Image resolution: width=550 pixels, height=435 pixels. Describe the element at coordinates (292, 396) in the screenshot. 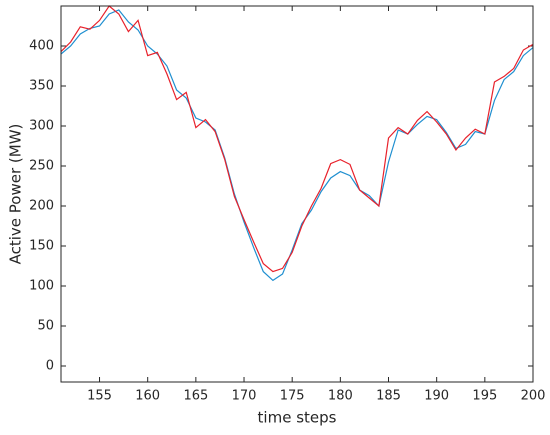

I see `x-tick-label: 175` at that location.